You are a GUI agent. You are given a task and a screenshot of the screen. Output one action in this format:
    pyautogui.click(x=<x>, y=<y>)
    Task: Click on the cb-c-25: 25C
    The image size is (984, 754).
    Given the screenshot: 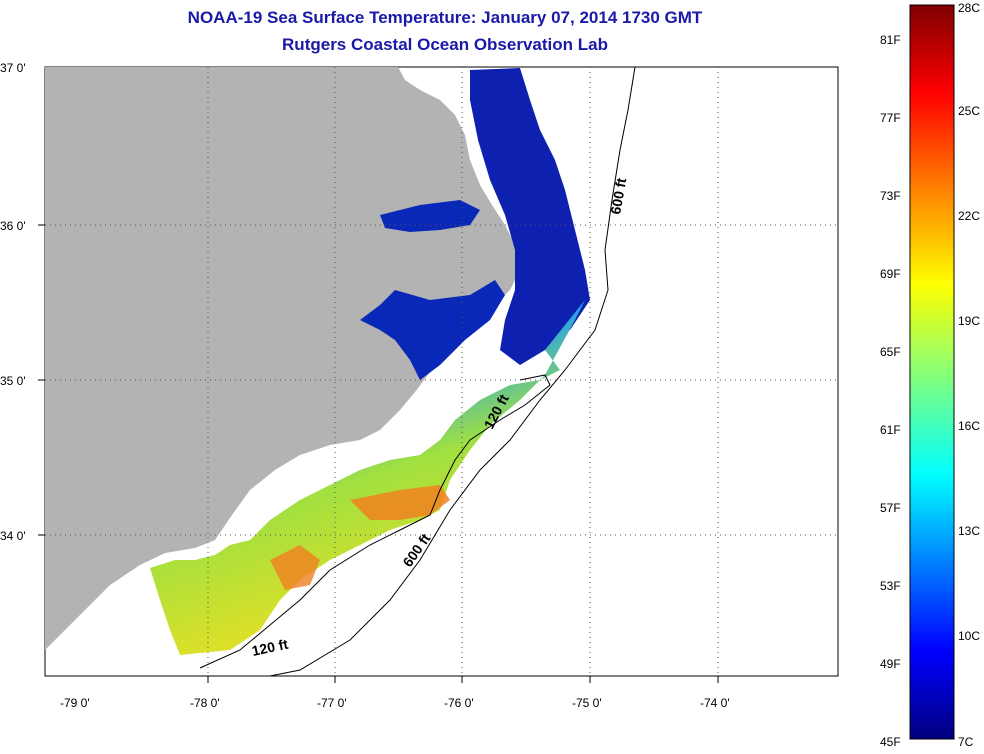 What is the action you would take?
    pyautogui.click(x=969, y=111)
    